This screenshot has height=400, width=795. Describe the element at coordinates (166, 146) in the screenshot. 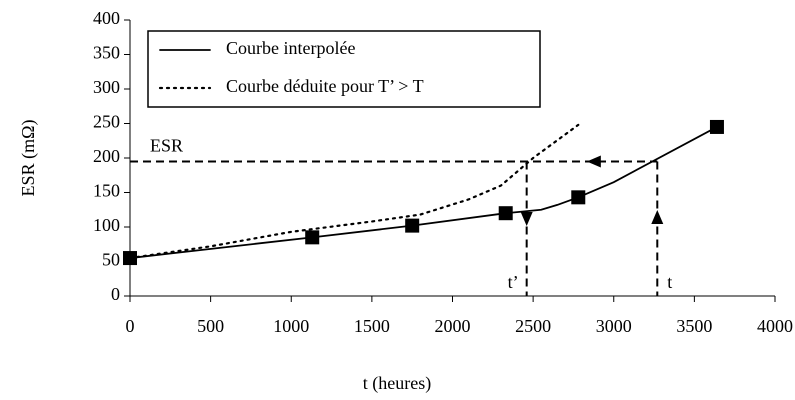

I see `reference-label: ESR` at that location.